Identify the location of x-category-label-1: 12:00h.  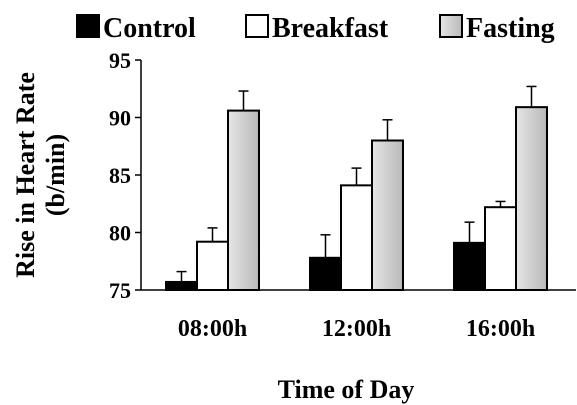
(356, 329).